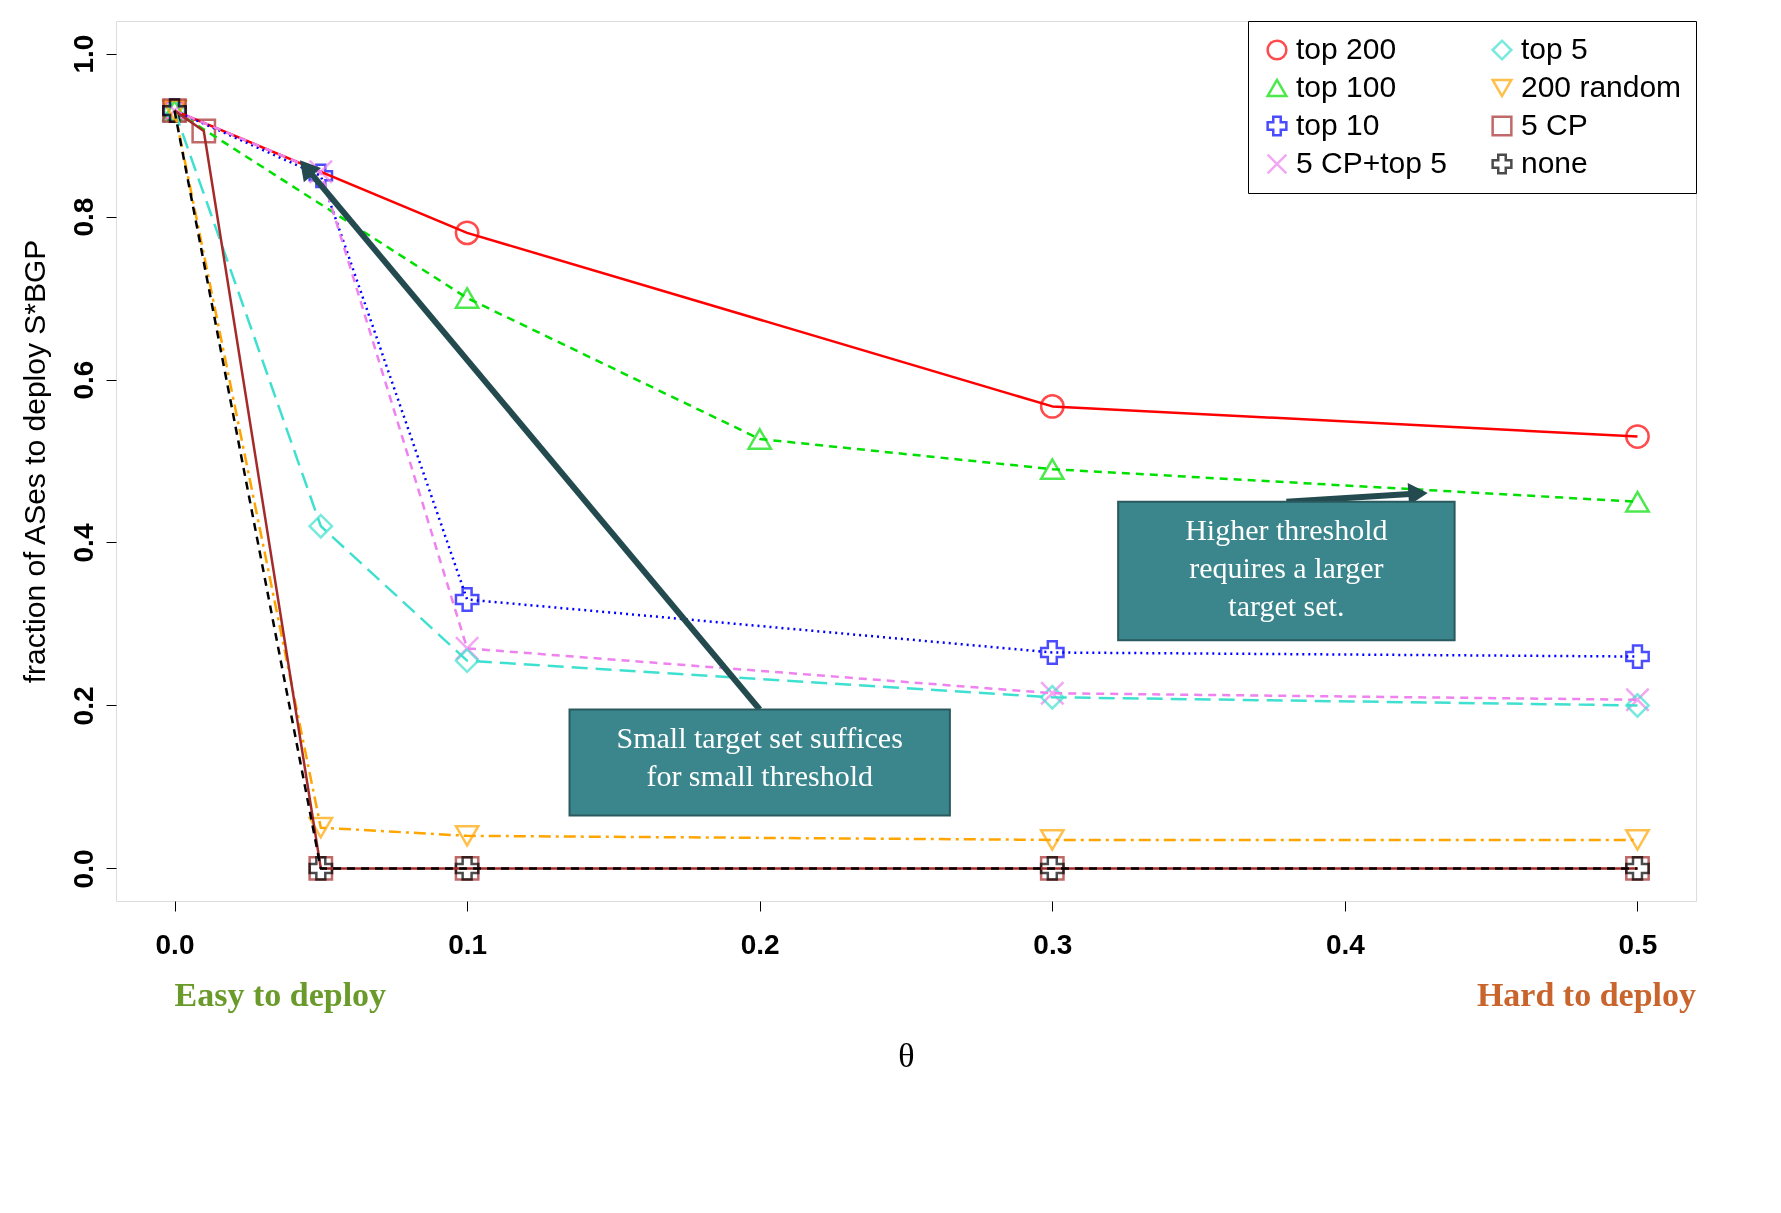 The image size is (1781, 1213). What do you see at coordinates (83, 706) in the screenshot?
I see `y-tick-label: 0.2` at bounding box center [83, 706].